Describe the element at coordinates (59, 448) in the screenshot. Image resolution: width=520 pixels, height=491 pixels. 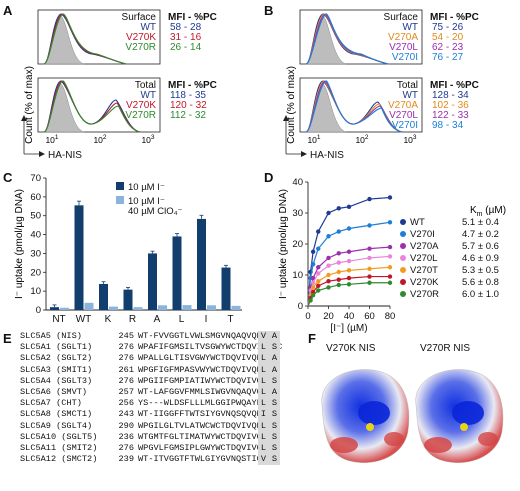
I see `alignment-row-name: SLC5A11 (SMIT2)` at that location.